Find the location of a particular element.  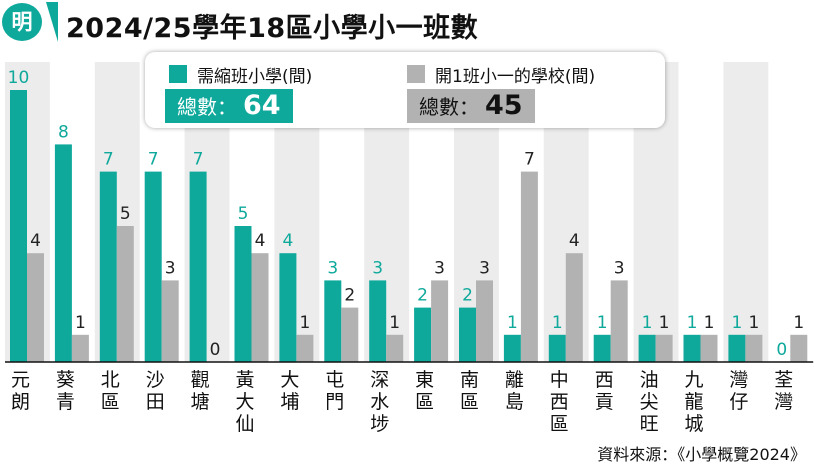

category-label: 灣 is located at coordinates (783, 402).